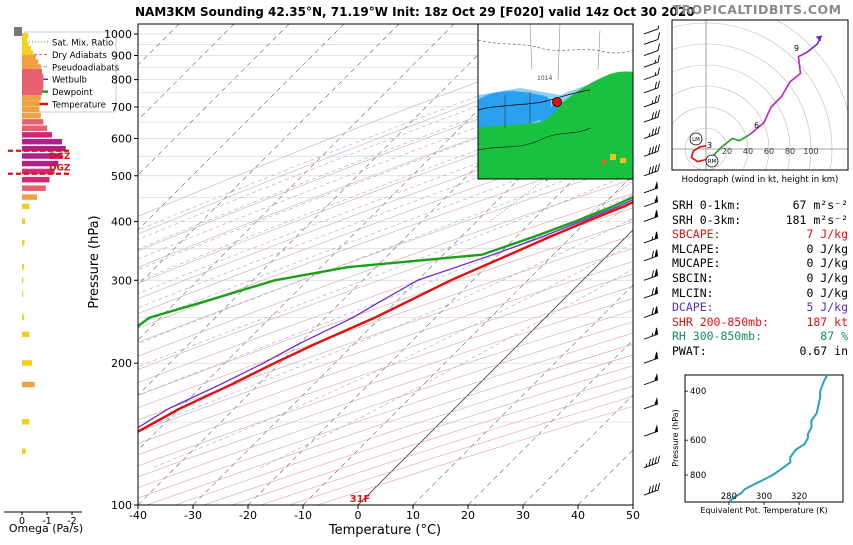 This screenshot has height=545, width=853. Describe the element at coordinates (748, 151) in the screenshot. I see `hodograph-ring-label: 40` at that location.